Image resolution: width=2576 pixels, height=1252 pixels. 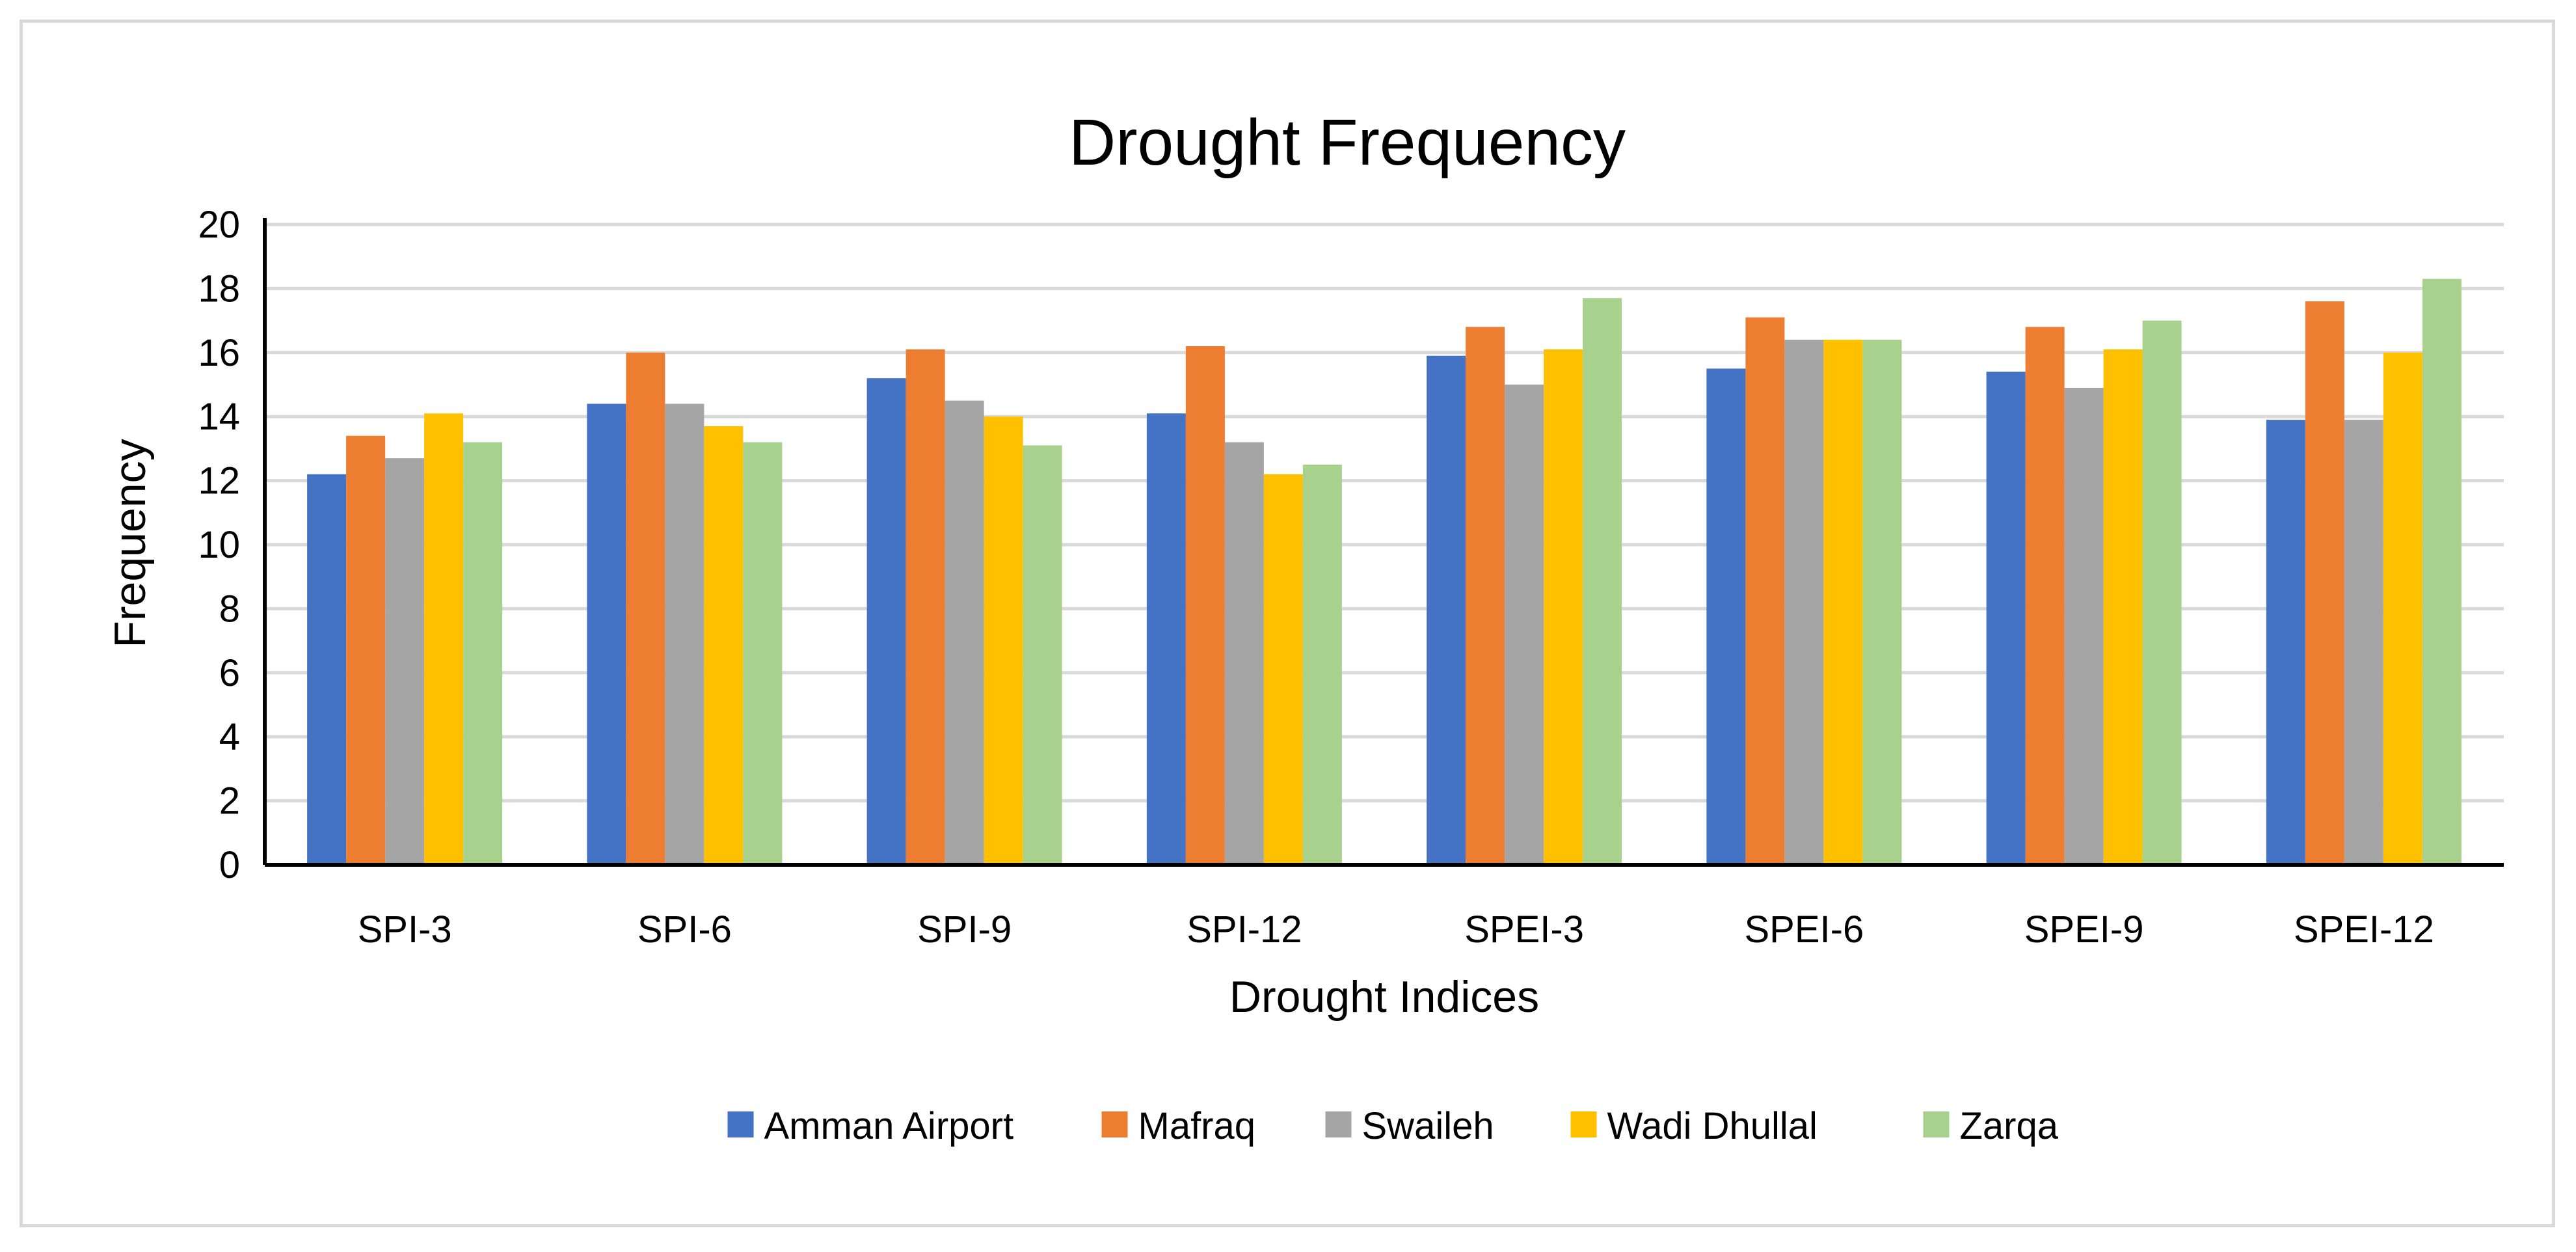 I want to click on y-tick-label: 0, so click(x=229, y=865).